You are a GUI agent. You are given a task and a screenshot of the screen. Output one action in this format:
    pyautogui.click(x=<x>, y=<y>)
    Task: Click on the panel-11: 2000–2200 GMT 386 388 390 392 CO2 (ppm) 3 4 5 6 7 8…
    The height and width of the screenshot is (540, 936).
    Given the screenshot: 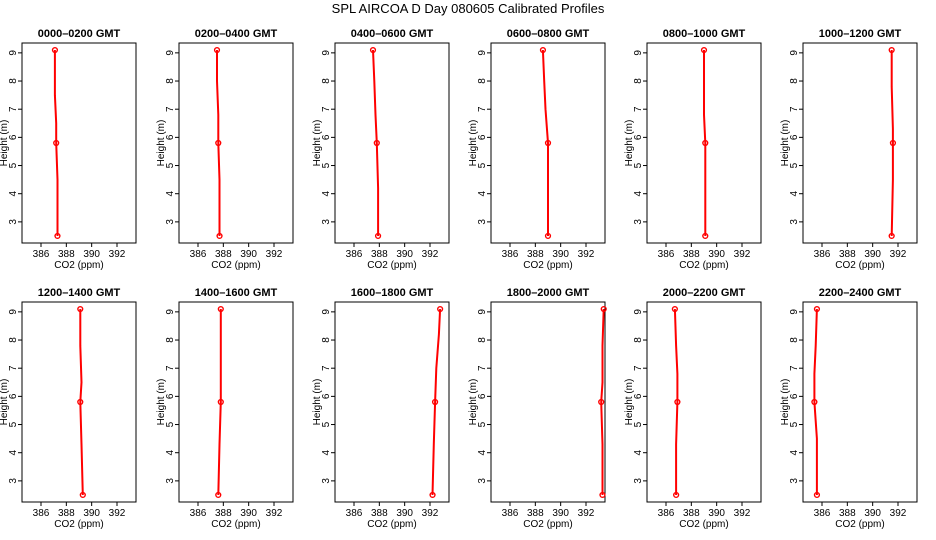 What is the action you would take?
    pyautogui.click(x=693, y=408)
    